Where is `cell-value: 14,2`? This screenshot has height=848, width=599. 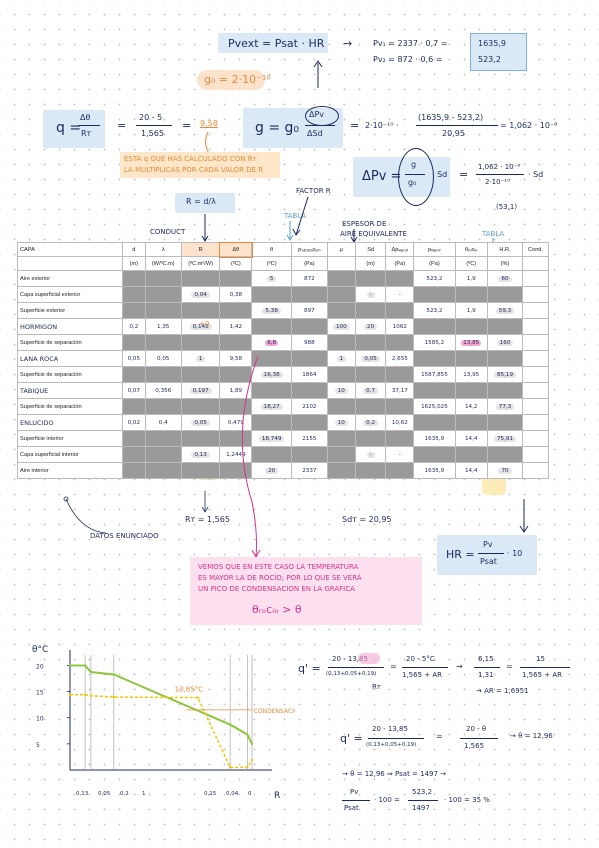 cell-value: 14,2 is located at coordinates (471, 406).